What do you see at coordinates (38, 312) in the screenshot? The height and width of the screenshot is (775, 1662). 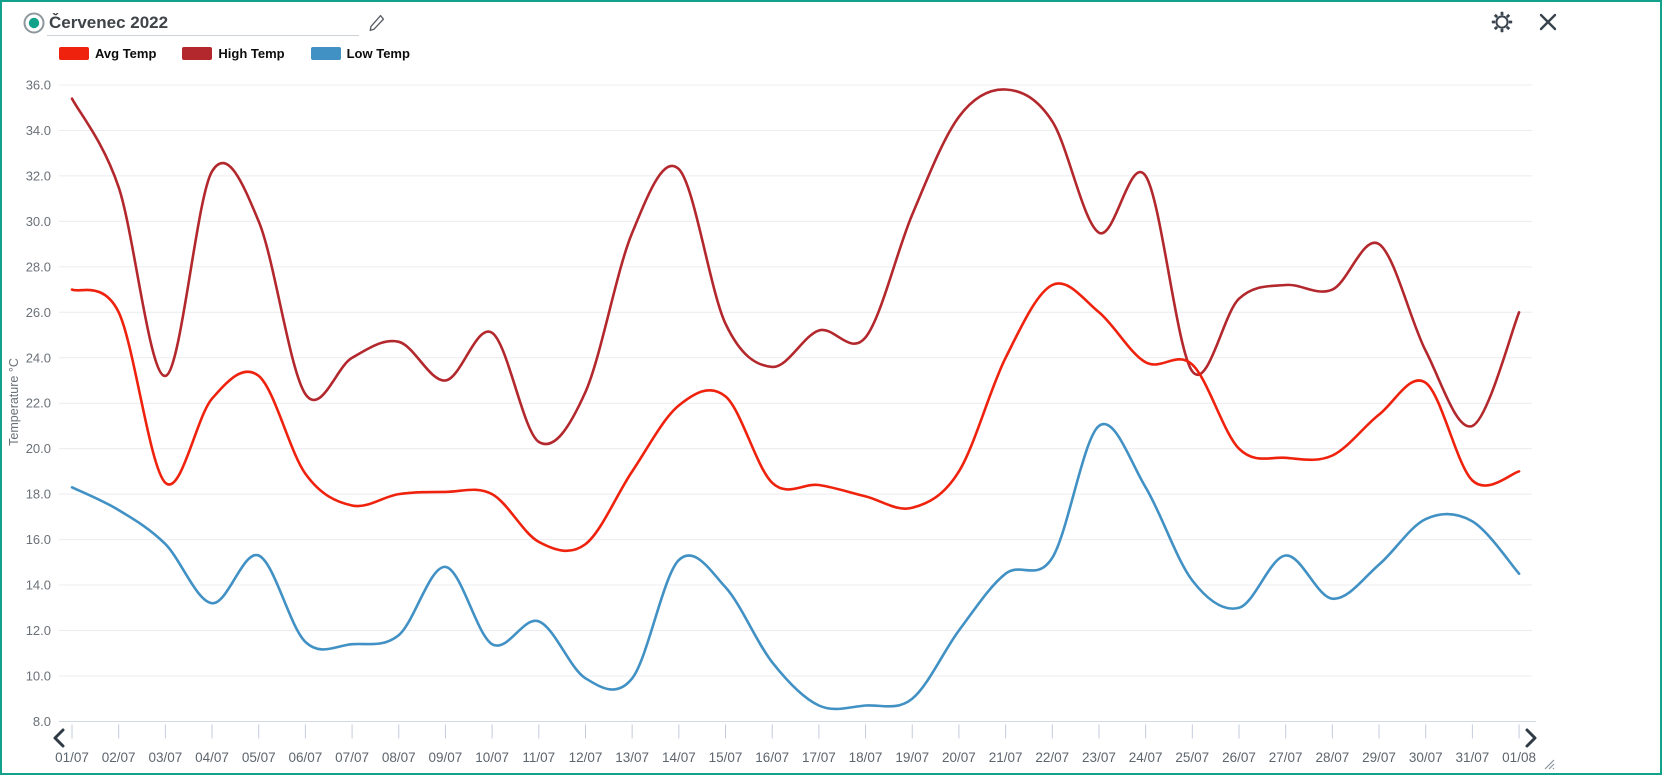 I see `svg-text: 26.0` at bounding box center [38, 312].